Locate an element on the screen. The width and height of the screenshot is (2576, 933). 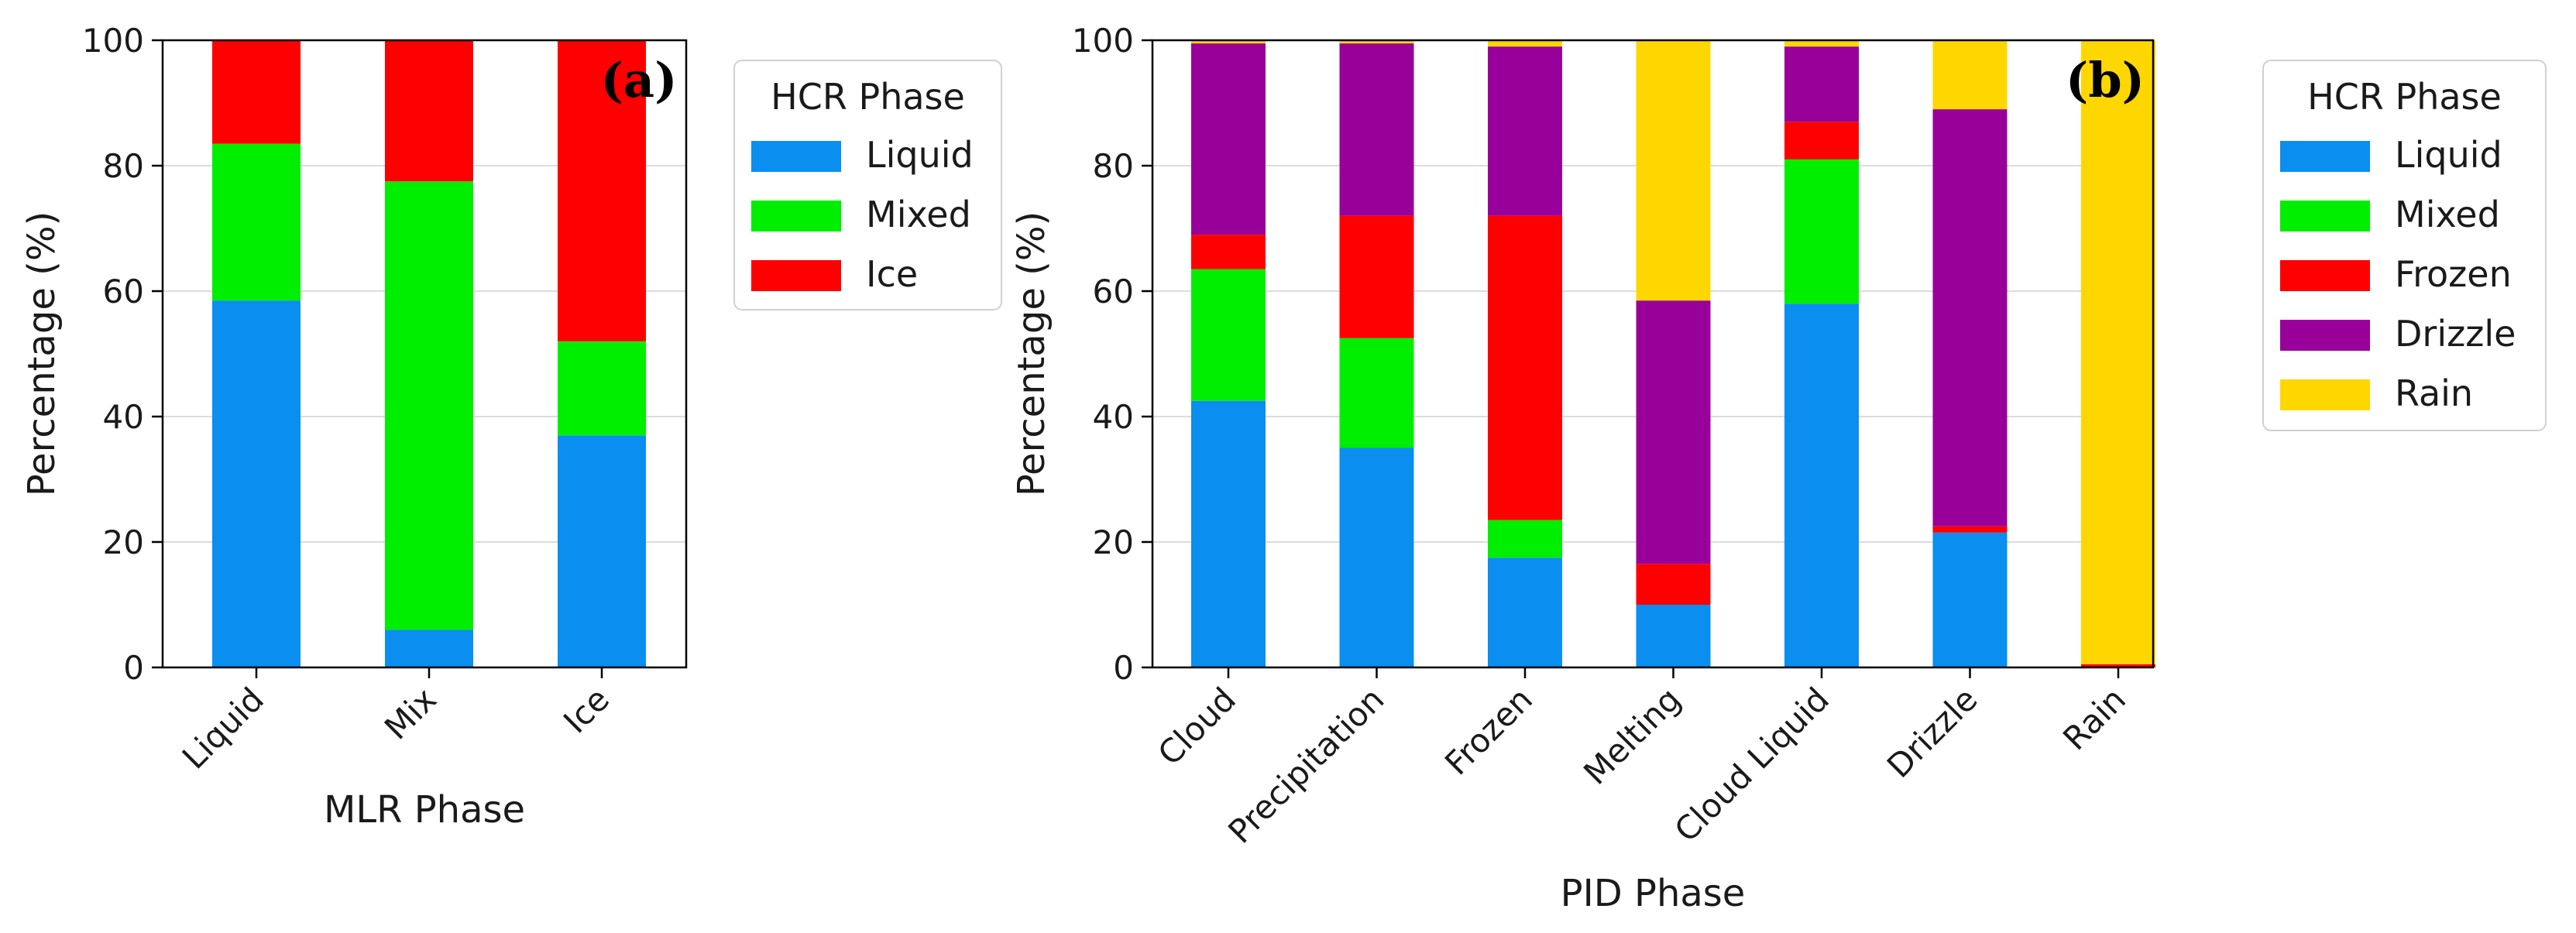
bar-mix-liquid is located at coordinates (429, 648).